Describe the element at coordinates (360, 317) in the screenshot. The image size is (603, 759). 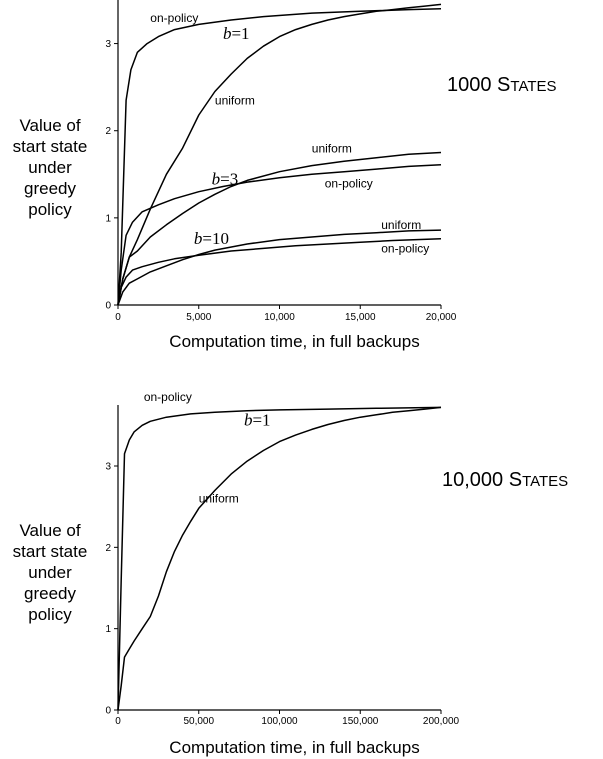
I see `x-tick-label: 15,000` at that location.